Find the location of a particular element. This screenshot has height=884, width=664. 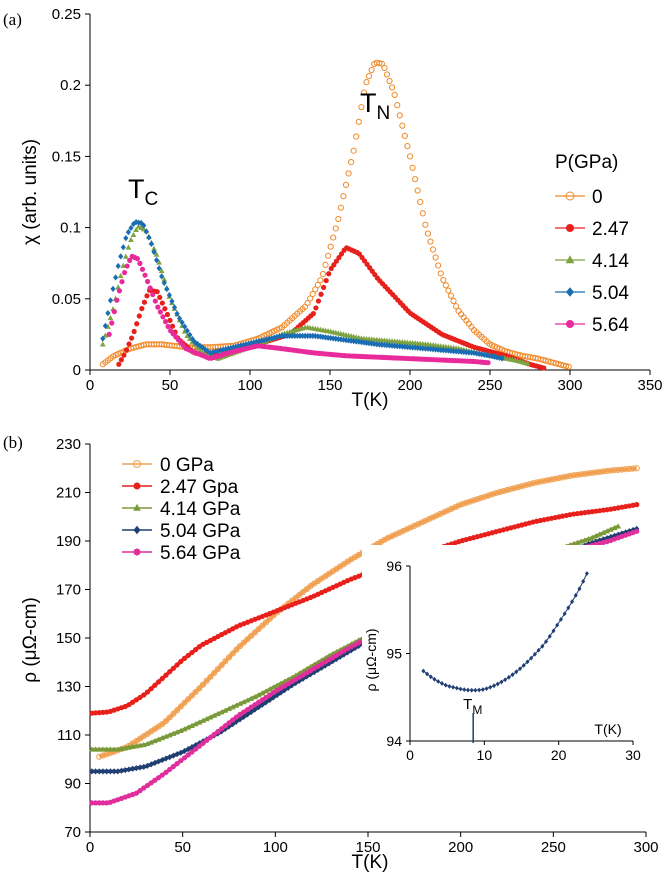

chart-b-x-tick-label: 200 is located at coordinates (460, 847).